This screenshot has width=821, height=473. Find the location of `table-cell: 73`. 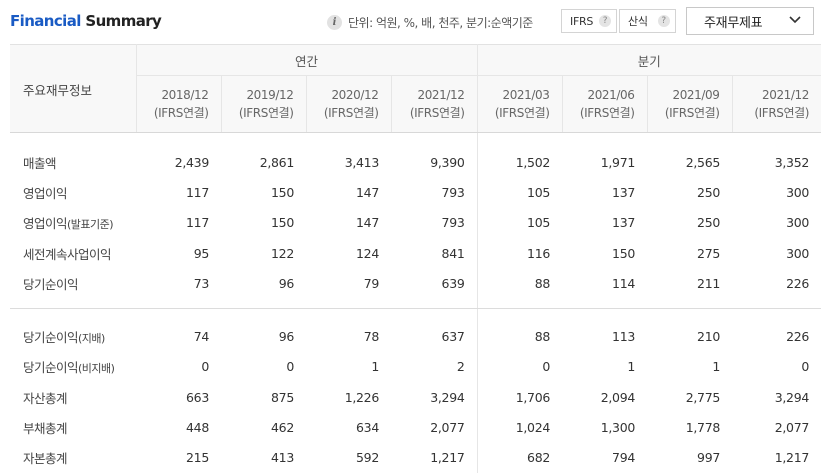

table-cell: 73 is located at coordinates (178, 289).